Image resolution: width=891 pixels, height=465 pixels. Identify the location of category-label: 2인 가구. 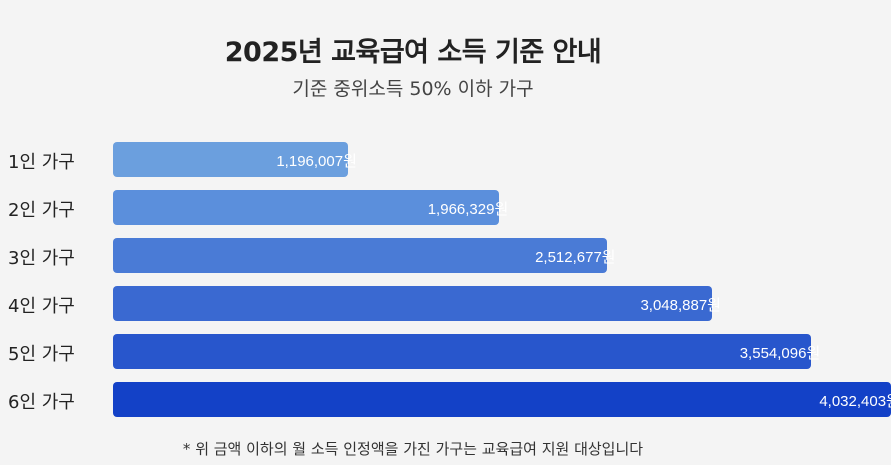
(41, 210).